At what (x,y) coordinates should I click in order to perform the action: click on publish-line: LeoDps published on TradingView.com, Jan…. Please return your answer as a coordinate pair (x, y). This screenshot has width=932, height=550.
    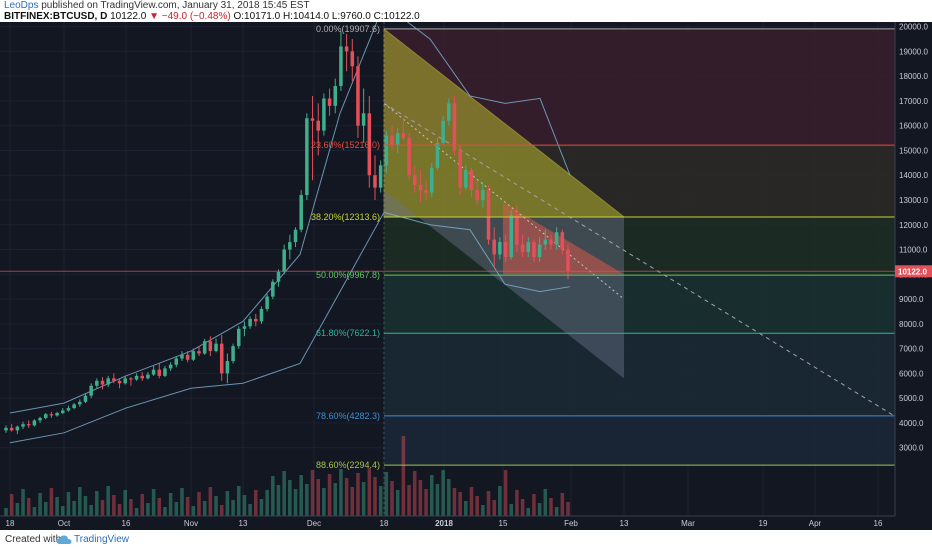
    Looking at the image, I should click on (157, 5).